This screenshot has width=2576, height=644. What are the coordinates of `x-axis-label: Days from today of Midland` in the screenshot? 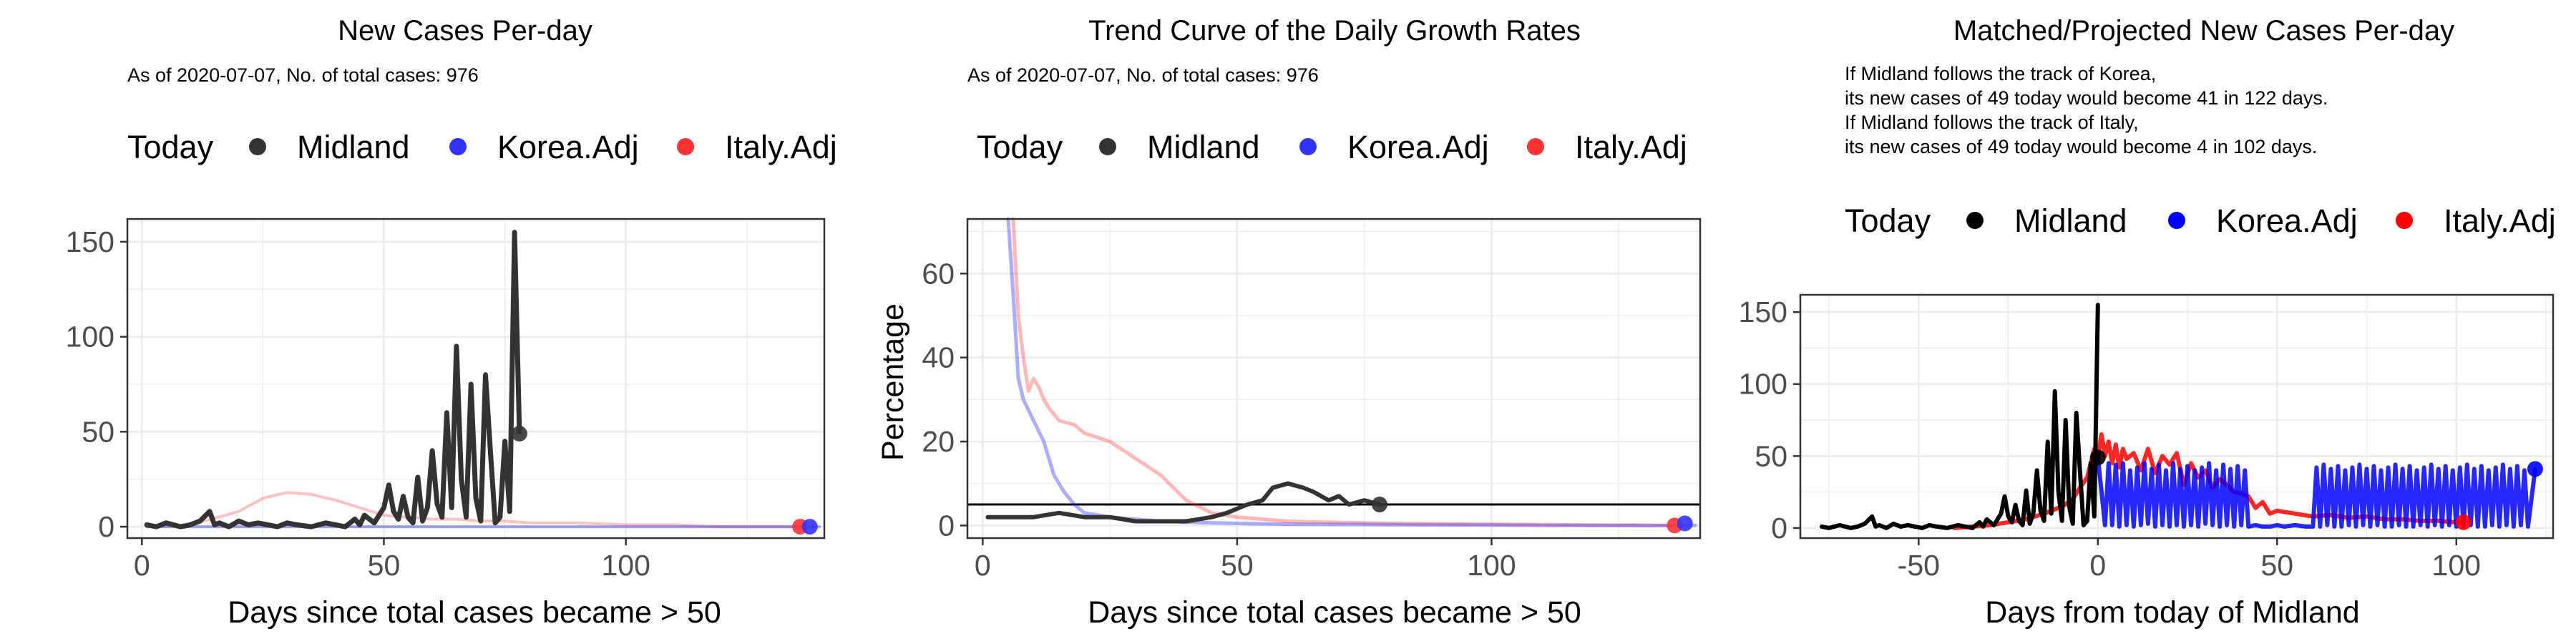 It's located at (2172, 612).